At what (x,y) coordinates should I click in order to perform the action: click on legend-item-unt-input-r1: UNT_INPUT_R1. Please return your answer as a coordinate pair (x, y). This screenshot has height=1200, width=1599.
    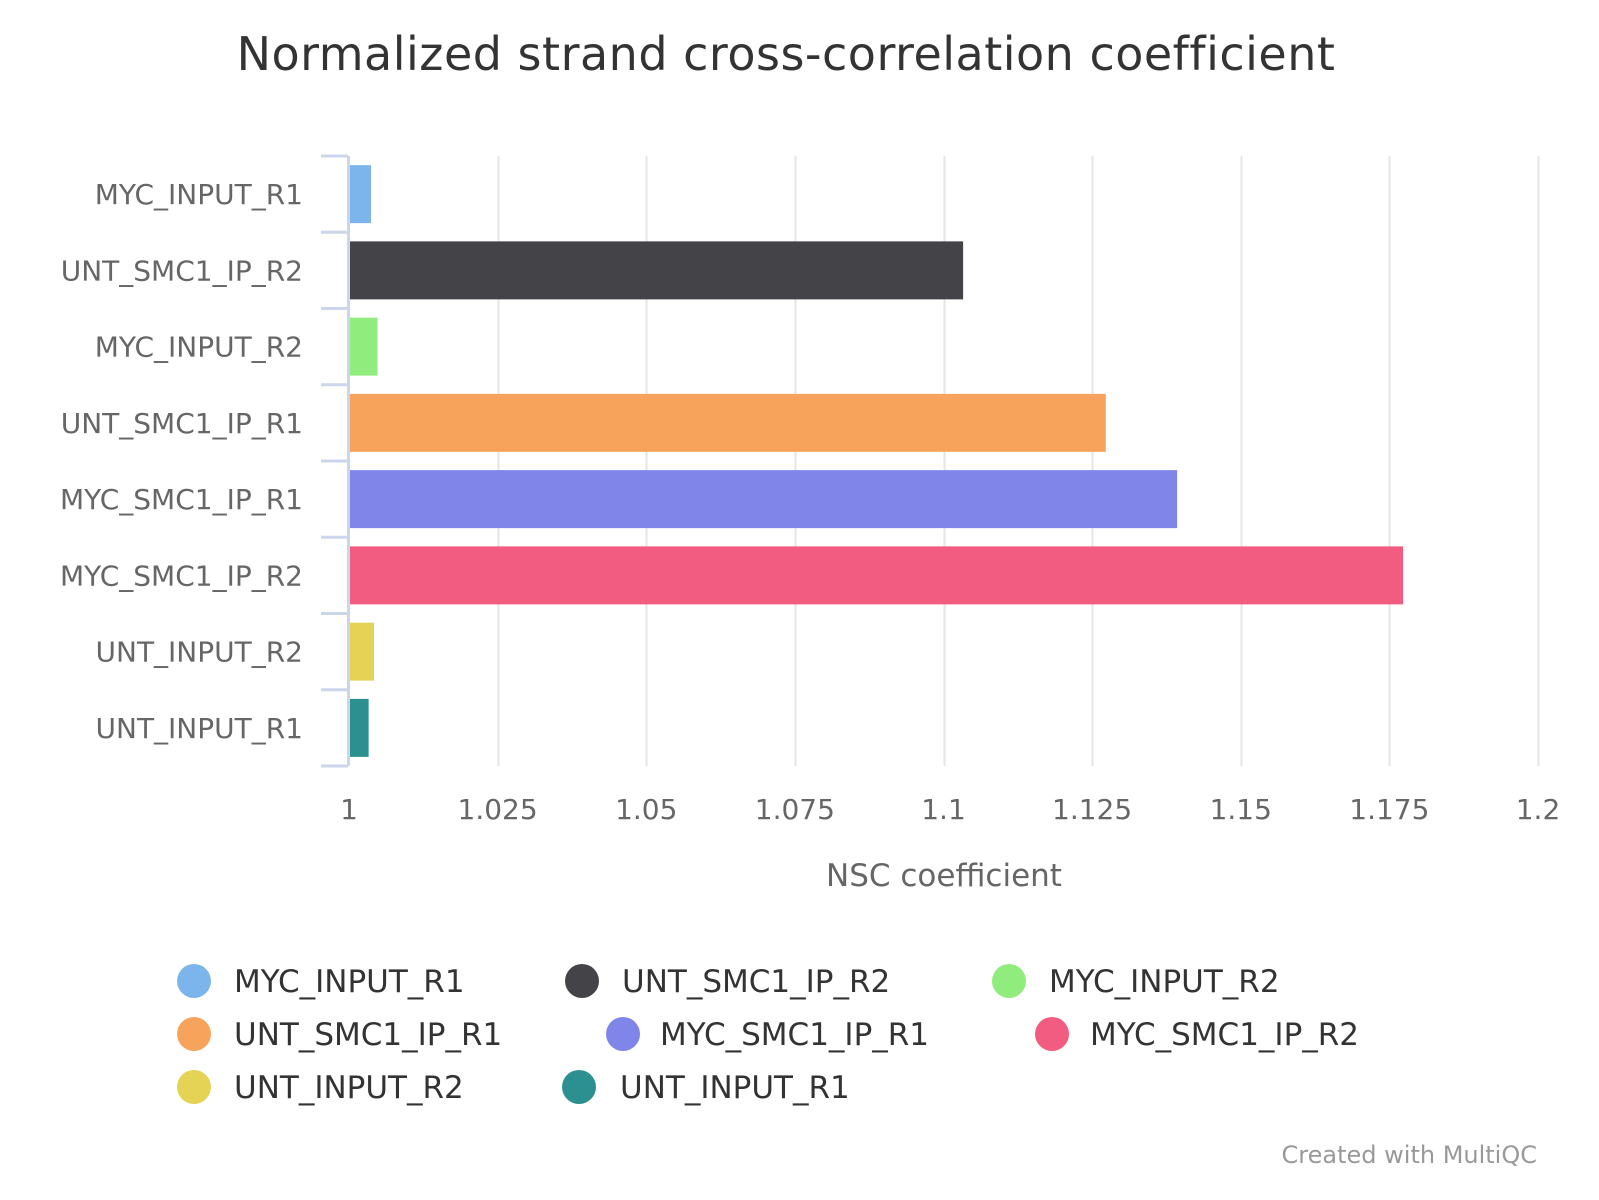
    Looking at the image, I should click on (706, 1088).